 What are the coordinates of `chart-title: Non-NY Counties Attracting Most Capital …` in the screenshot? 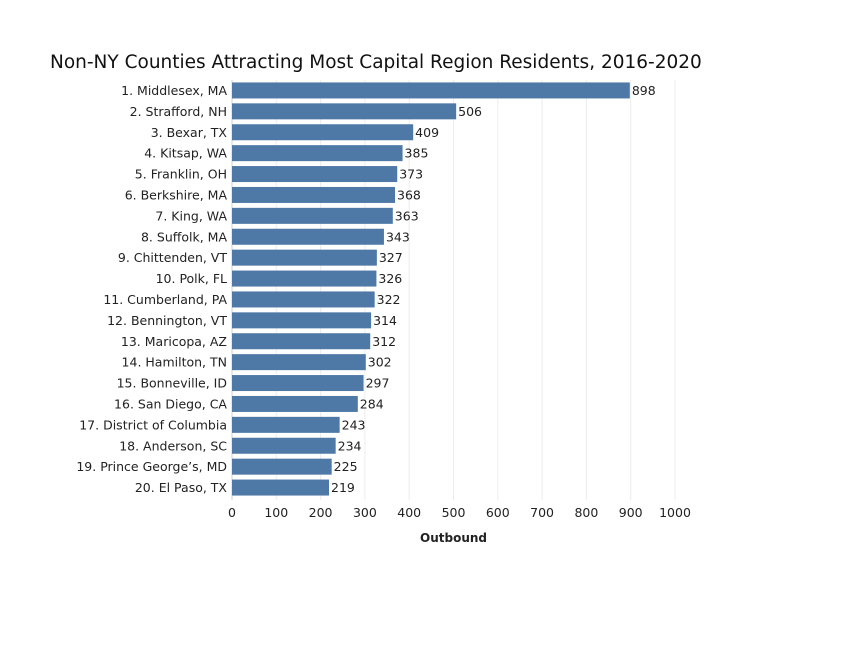 It's located at (376, 62).